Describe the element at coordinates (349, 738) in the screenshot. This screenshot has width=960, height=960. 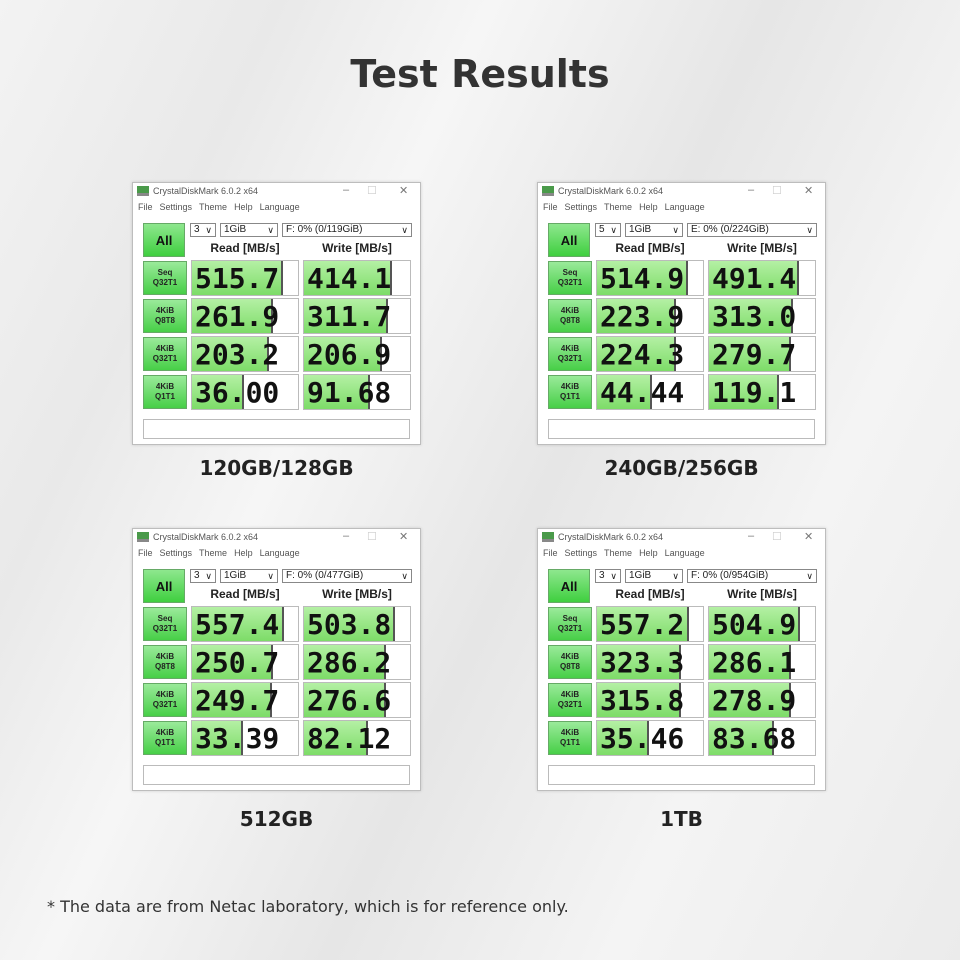
I see `write-value: 82.12` at that location.